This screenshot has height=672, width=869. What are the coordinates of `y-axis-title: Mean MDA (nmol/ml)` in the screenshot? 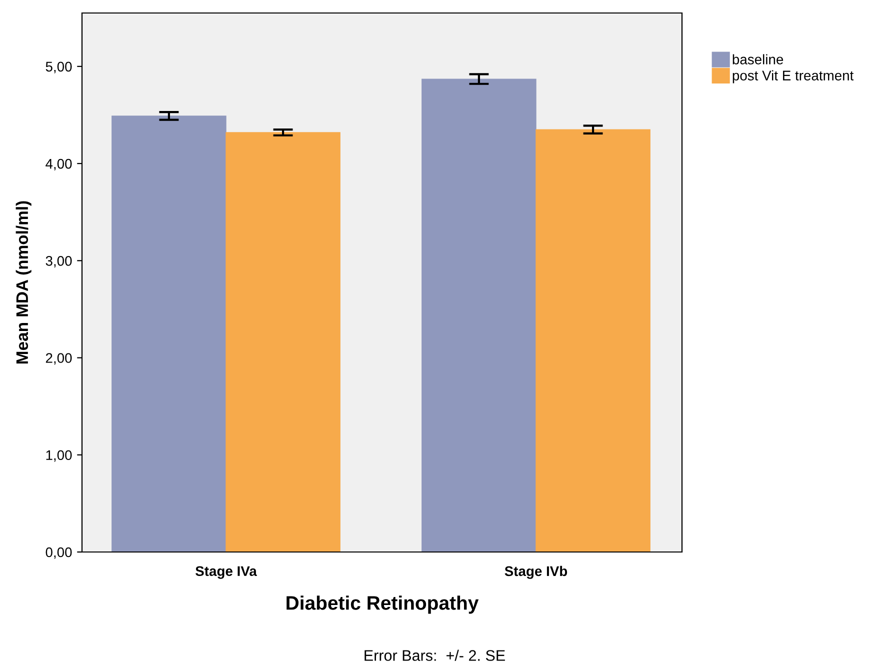 It's located at (24, 282).